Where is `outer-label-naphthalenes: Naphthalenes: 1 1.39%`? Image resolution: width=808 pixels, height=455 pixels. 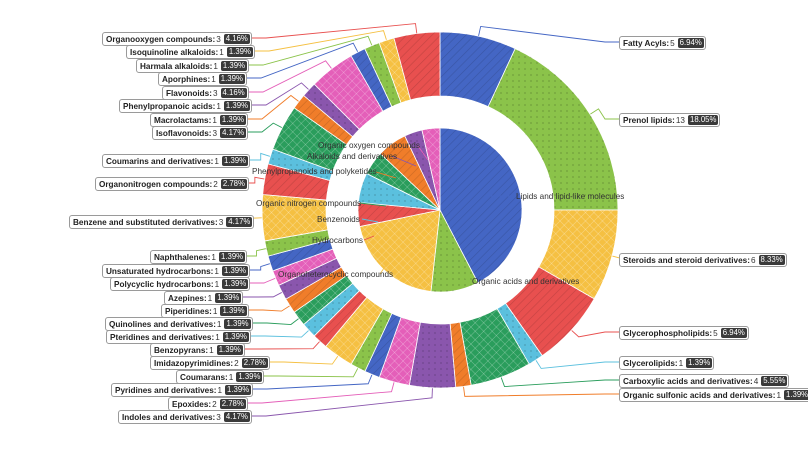 outer-label-naphthalenes: Naphthalenes: 1 1.39% is located at coordinates (199, 257).